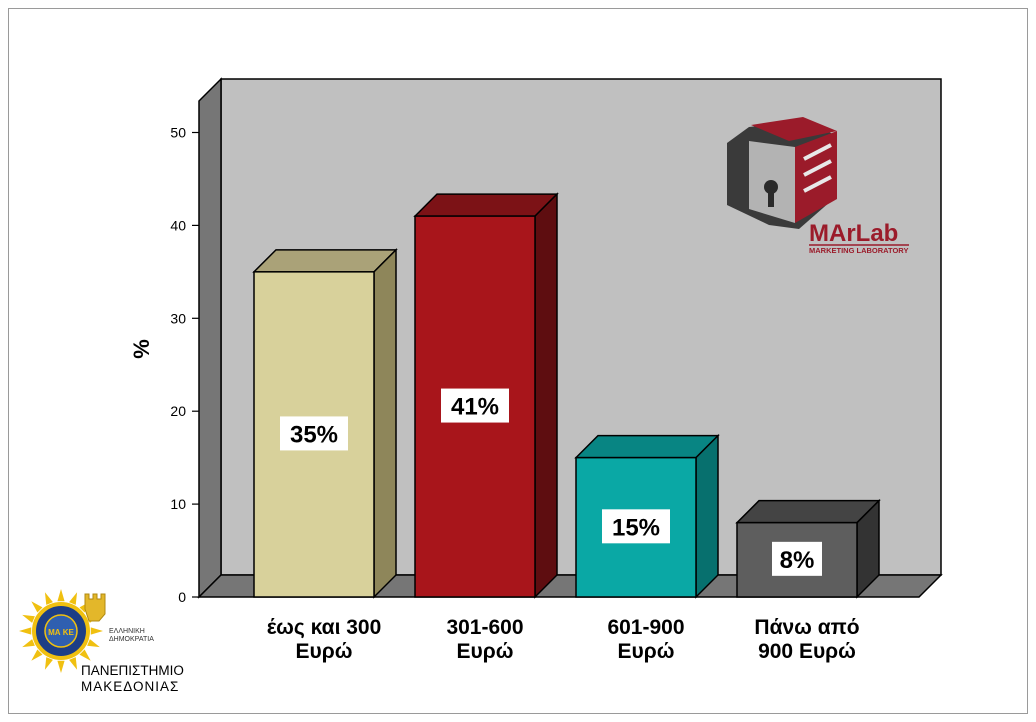 This screenshot has width=1036, height=722. What do you see at coordinates (645, 627) in the screenshot?
I see `x-tick-label: 601-900` at bounding box center [645, 627].